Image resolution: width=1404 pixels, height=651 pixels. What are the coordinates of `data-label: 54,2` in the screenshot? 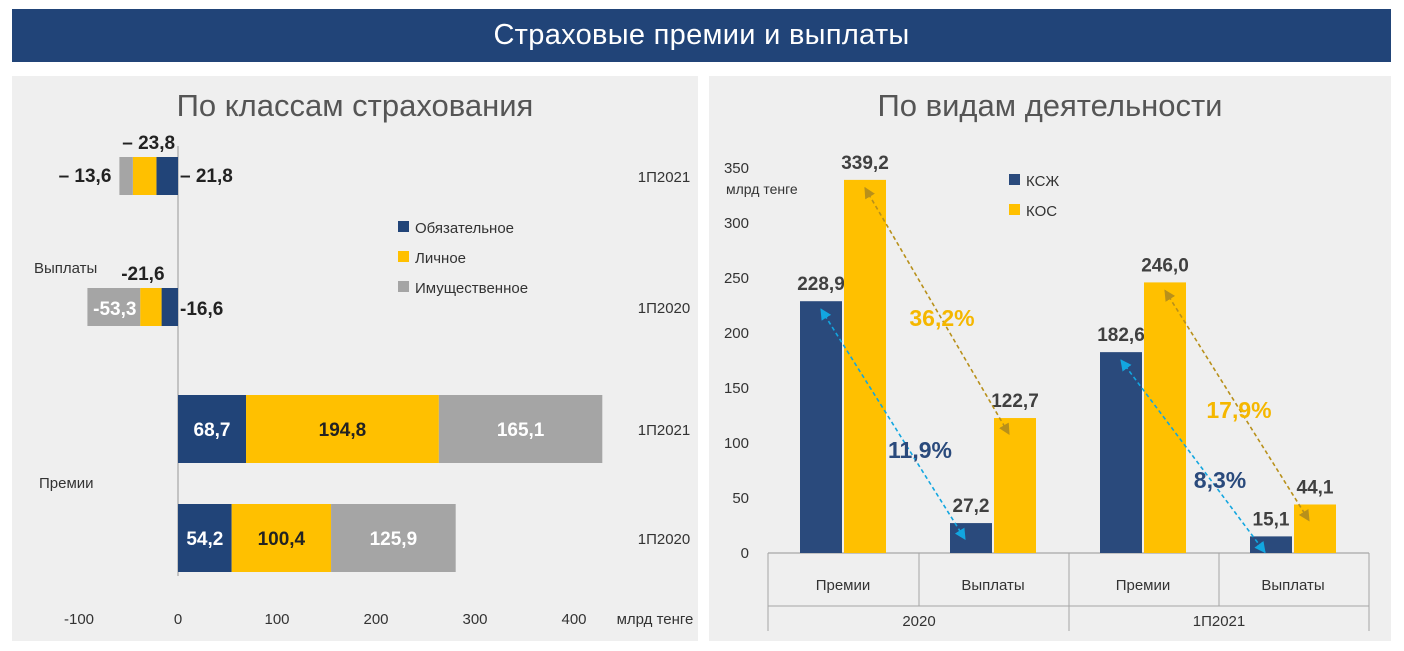 It's located at (204, 539).